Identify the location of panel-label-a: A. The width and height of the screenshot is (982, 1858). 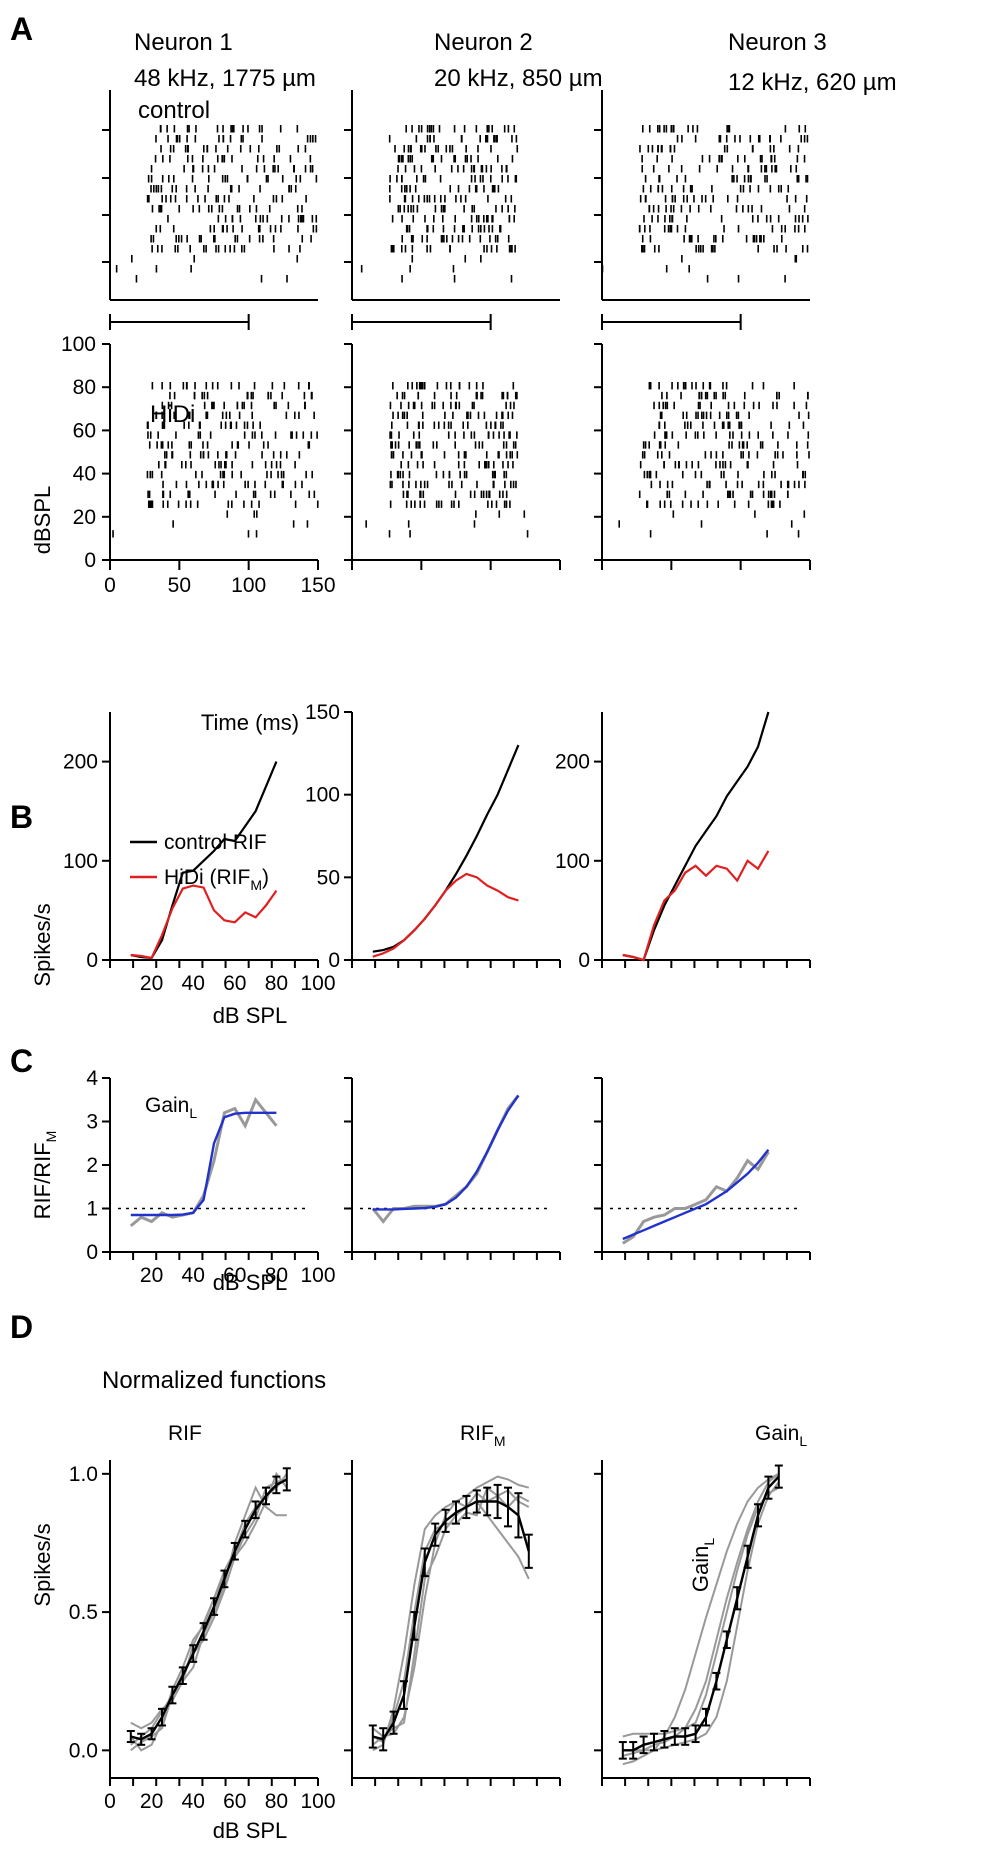
(21, 29).